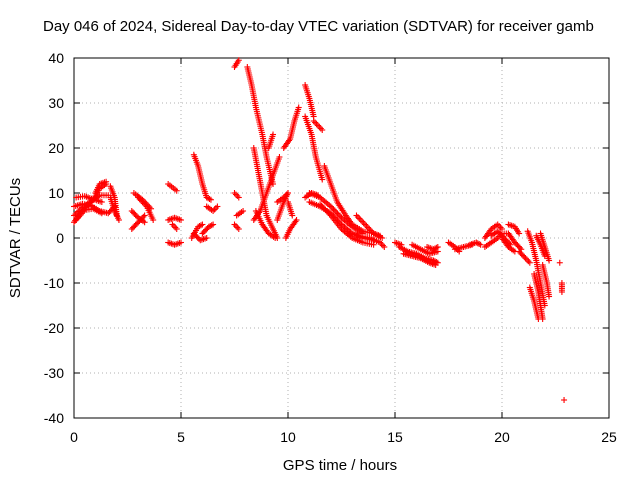 This screenshot has width=640, height=480. I want to click on x-tick-label: 15, so click(395, 437).